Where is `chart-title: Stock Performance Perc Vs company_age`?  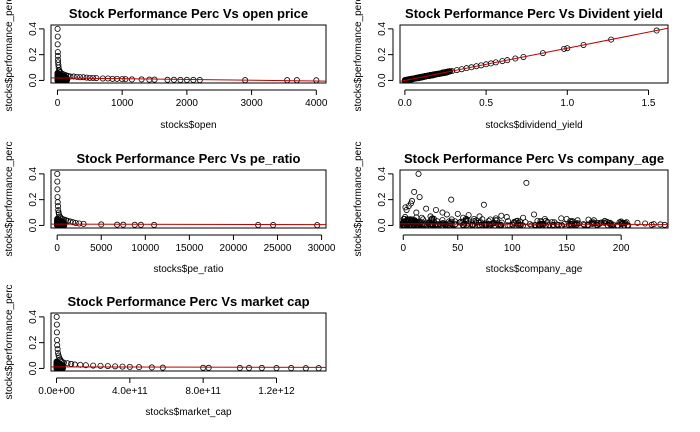
chart-title: Stock Performance Perc Vs company_age is located at coordinates (534, 158).